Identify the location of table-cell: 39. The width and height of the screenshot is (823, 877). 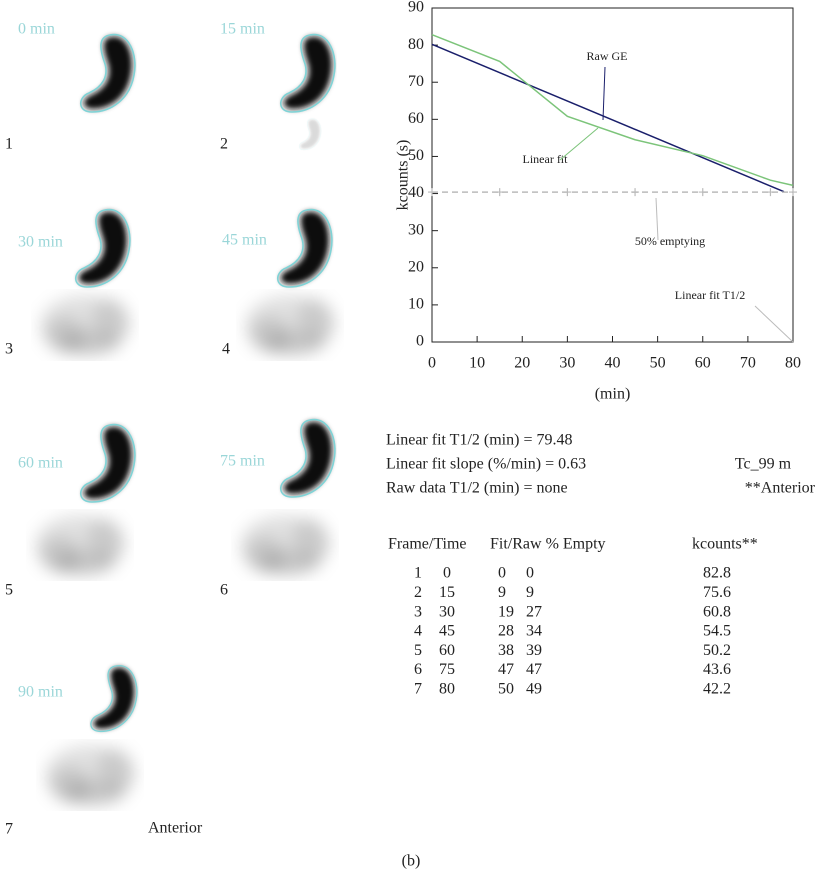
(534, 650).